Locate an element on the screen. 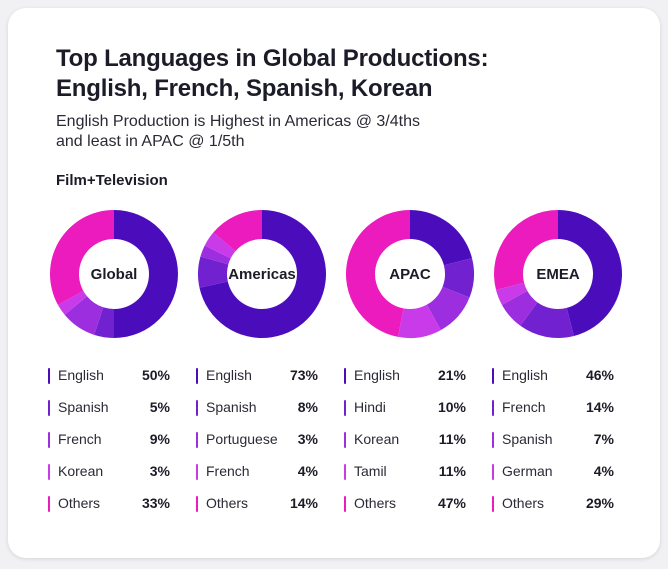  legend-value: 73% is located at coordinates (303, 375).